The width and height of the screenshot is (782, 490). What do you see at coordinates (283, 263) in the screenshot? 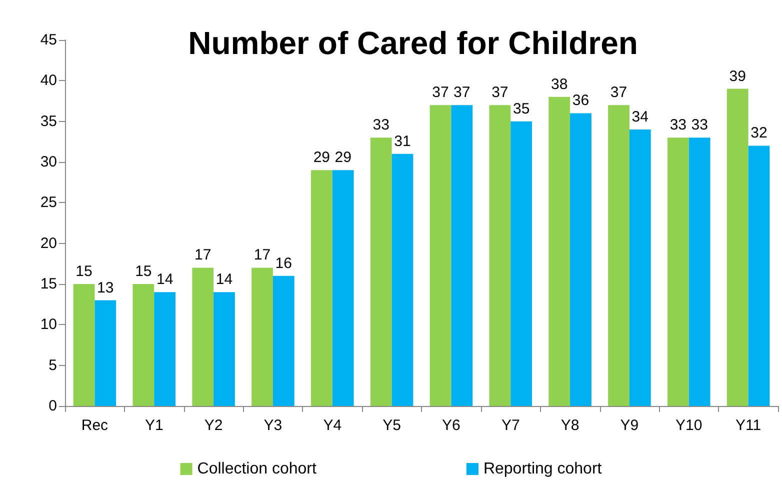
I see `data-label: 16` at bounding box center [283, 263].